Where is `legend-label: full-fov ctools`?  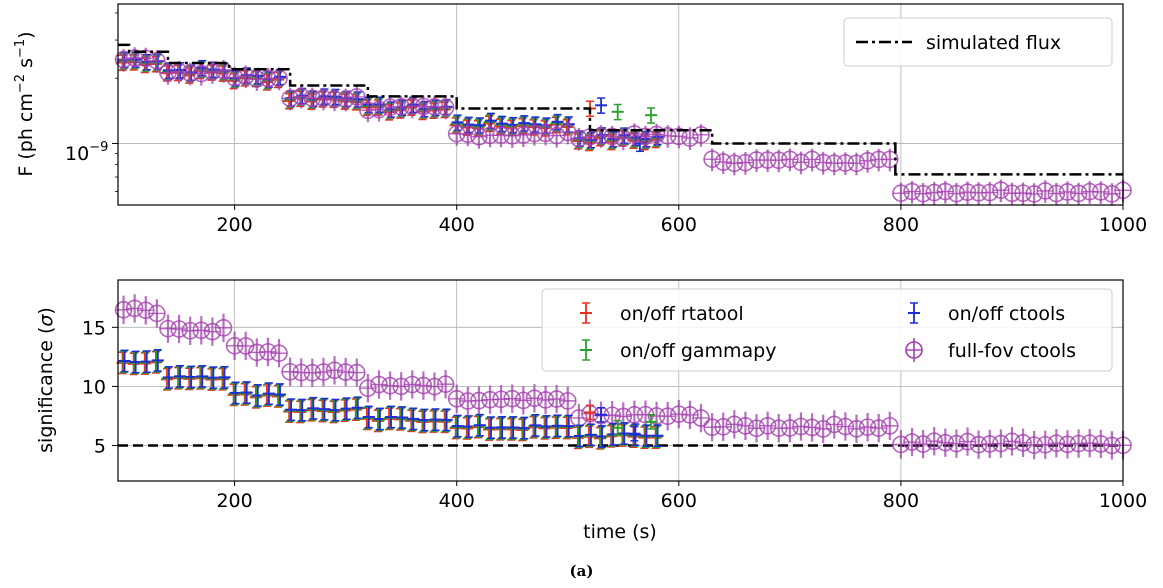
legend-label: full-fov ctools is located at coordinates (1012, 351).